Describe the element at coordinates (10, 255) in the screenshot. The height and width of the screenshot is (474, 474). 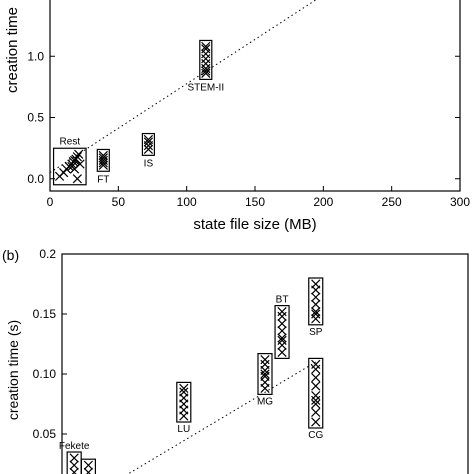
I see `panel-b-label: (b)` at that location.